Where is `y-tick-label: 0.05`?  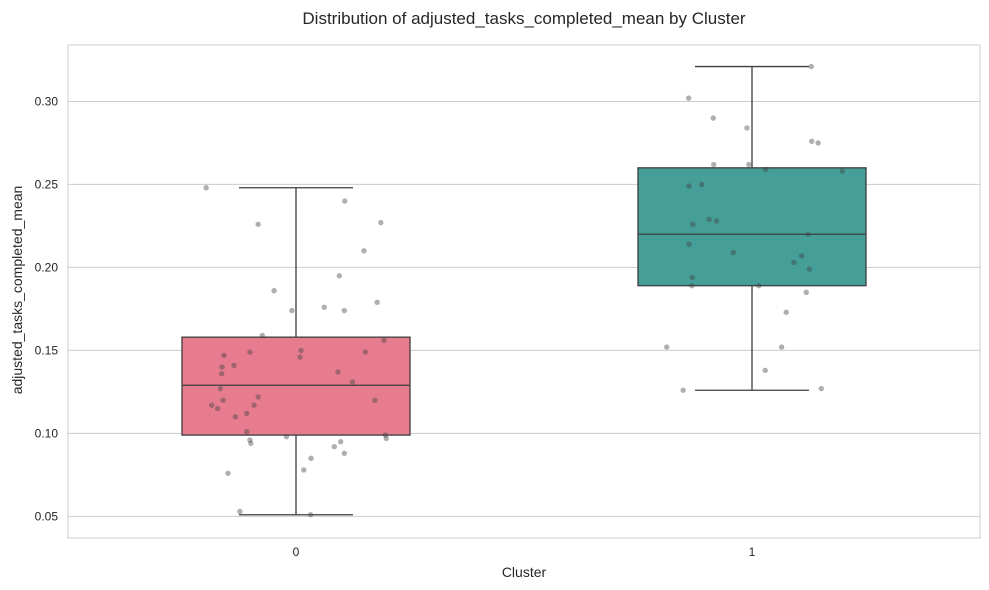
y-tick-label: 0.05 is located at coordinates (47, 516).